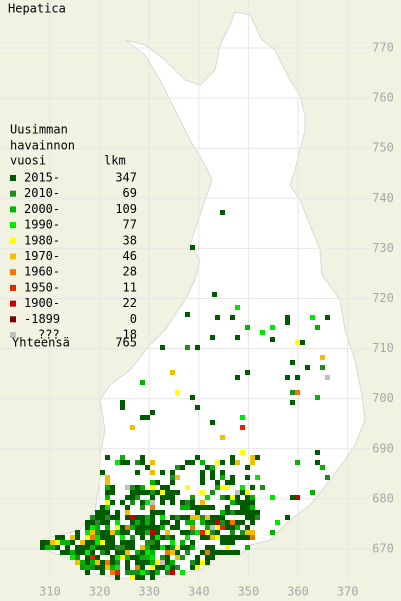  I want to click on x-label: 340, so click(199, 592).